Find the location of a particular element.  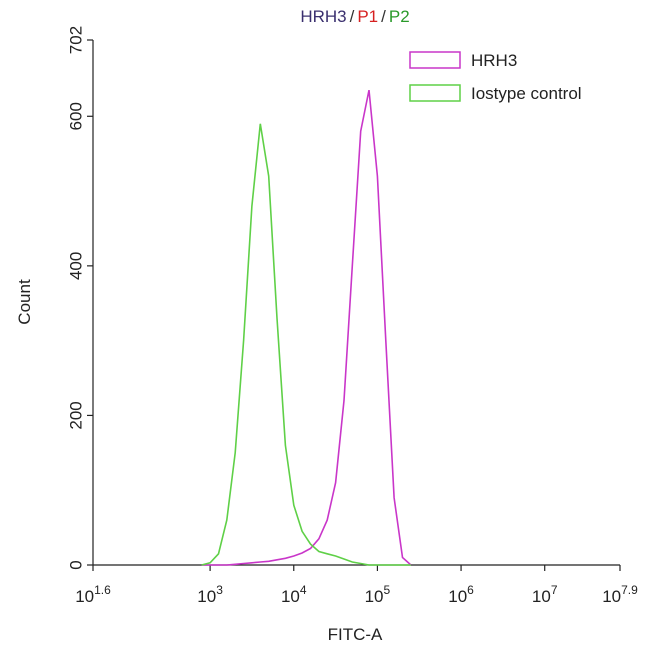

x-tick-power: 1.6 is located at coordinates (102, 590).